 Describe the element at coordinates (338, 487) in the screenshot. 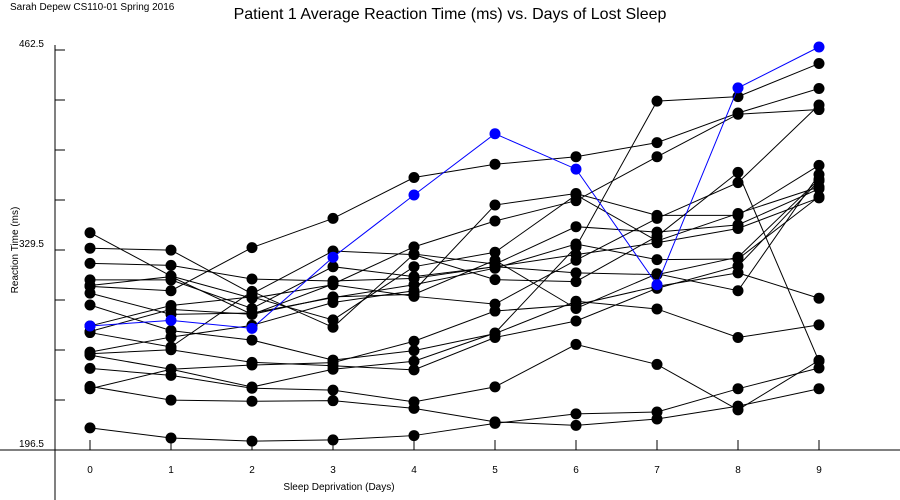

I see `x-axis-label: Sleep Deprivation (Days)` at that location.